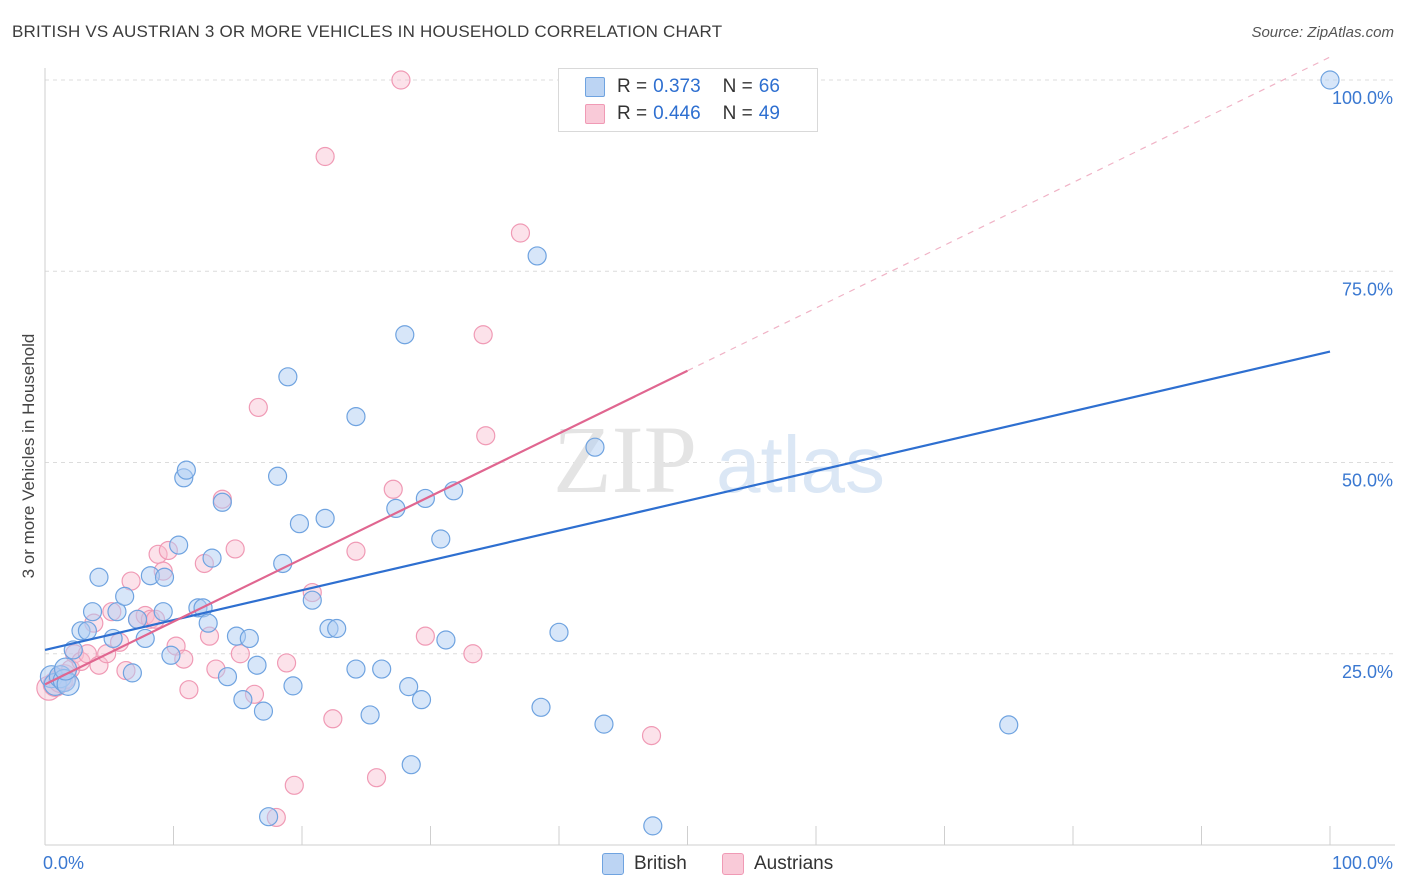 Image resolution: width=1406 pixels, height=892 pixels. I want to click on bottom-legend-british: British, so click(644, 864).